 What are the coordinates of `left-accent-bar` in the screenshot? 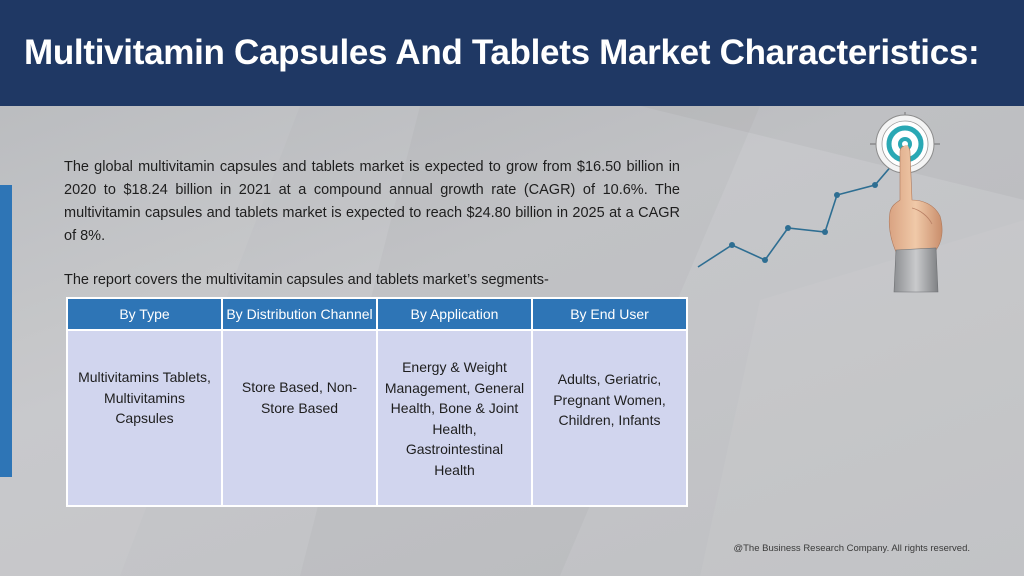 It's located at (6, 331).